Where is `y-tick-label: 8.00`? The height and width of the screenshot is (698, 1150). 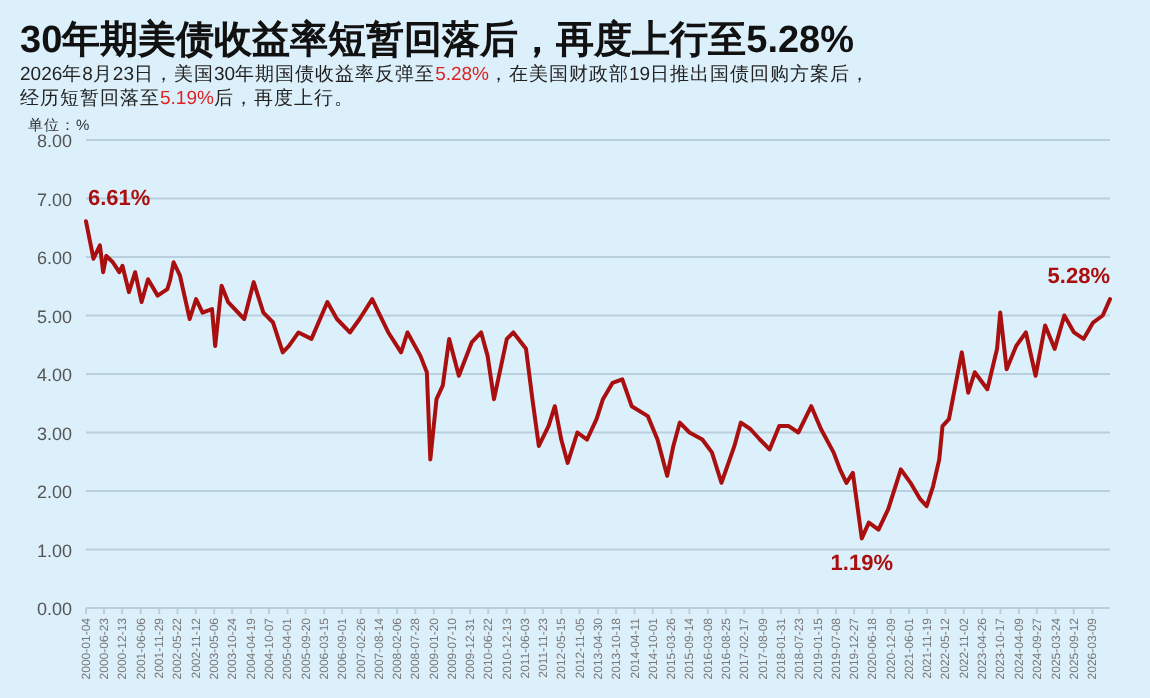 y-tick-label: 8.00 is located at coordinates (54, 141).